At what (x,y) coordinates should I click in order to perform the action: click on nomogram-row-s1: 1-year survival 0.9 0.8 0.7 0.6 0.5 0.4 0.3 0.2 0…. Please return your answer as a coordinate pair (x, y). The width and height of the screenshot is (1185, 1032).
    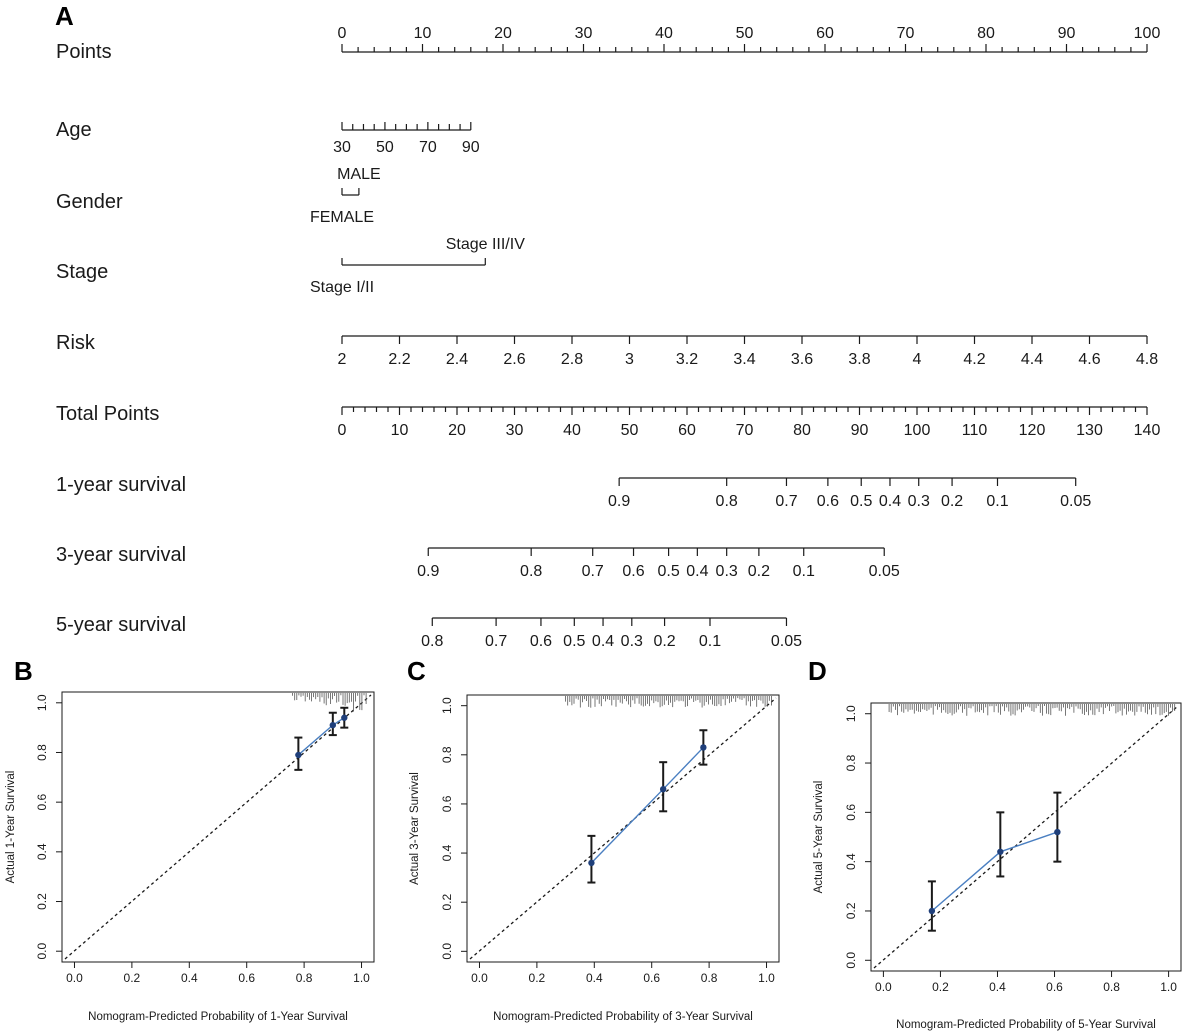
    Looking at the image, I should click on (573, 492).